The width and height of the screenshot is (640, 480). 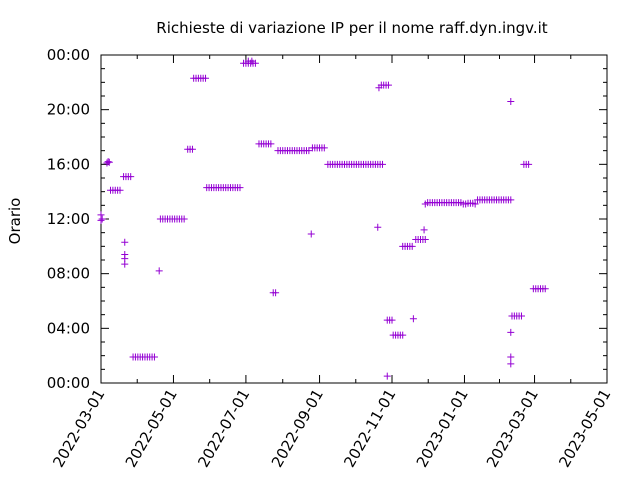 I want to click on x-tick-label: 2022-09-01, so click(x=297, y=428).